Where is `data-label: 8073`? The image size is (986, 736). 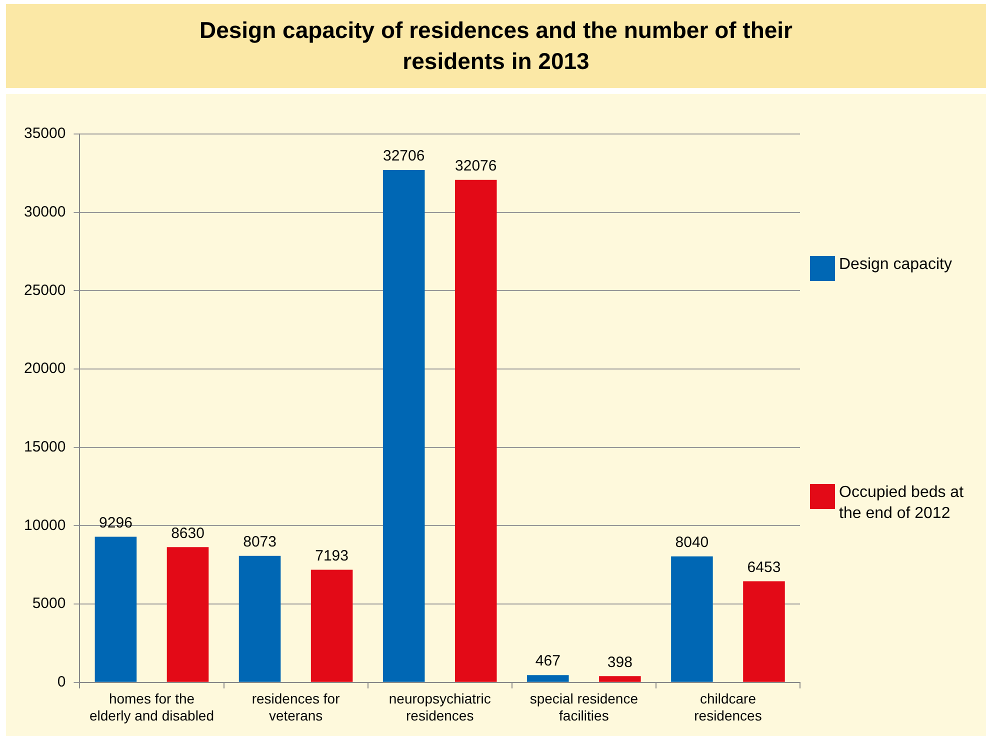 data-label: 8073 is located at coordinates (259, 542).